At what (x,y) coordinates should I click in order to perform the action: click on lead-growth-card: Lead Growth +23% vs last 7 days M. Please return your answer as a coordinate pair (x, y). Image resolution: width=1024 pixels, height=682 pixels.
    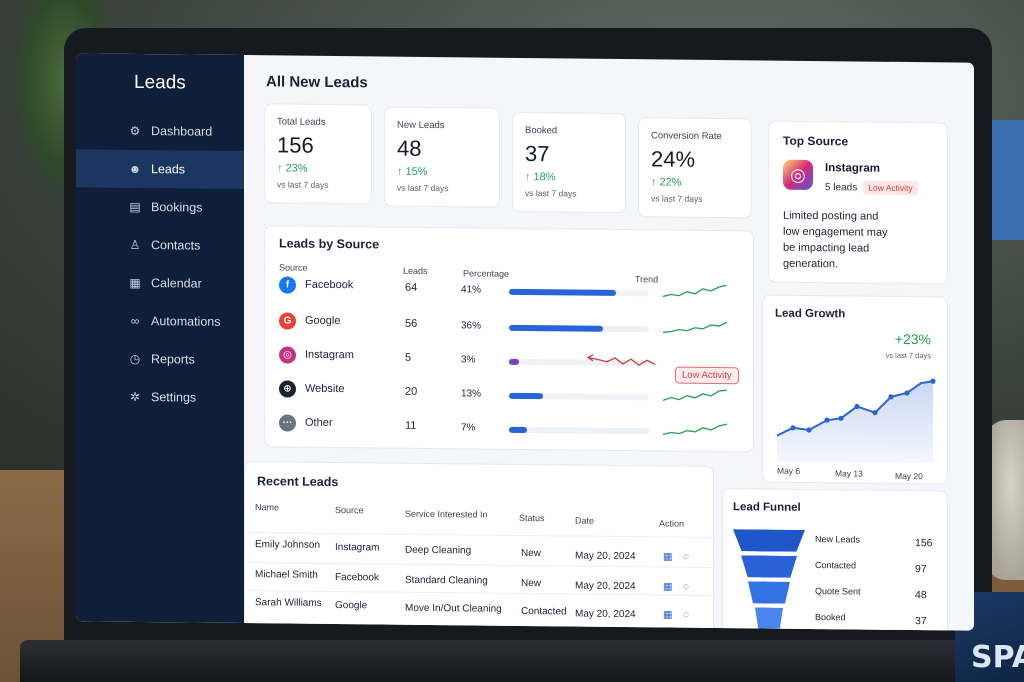
    Looking at the image, I should click on (855, 389).